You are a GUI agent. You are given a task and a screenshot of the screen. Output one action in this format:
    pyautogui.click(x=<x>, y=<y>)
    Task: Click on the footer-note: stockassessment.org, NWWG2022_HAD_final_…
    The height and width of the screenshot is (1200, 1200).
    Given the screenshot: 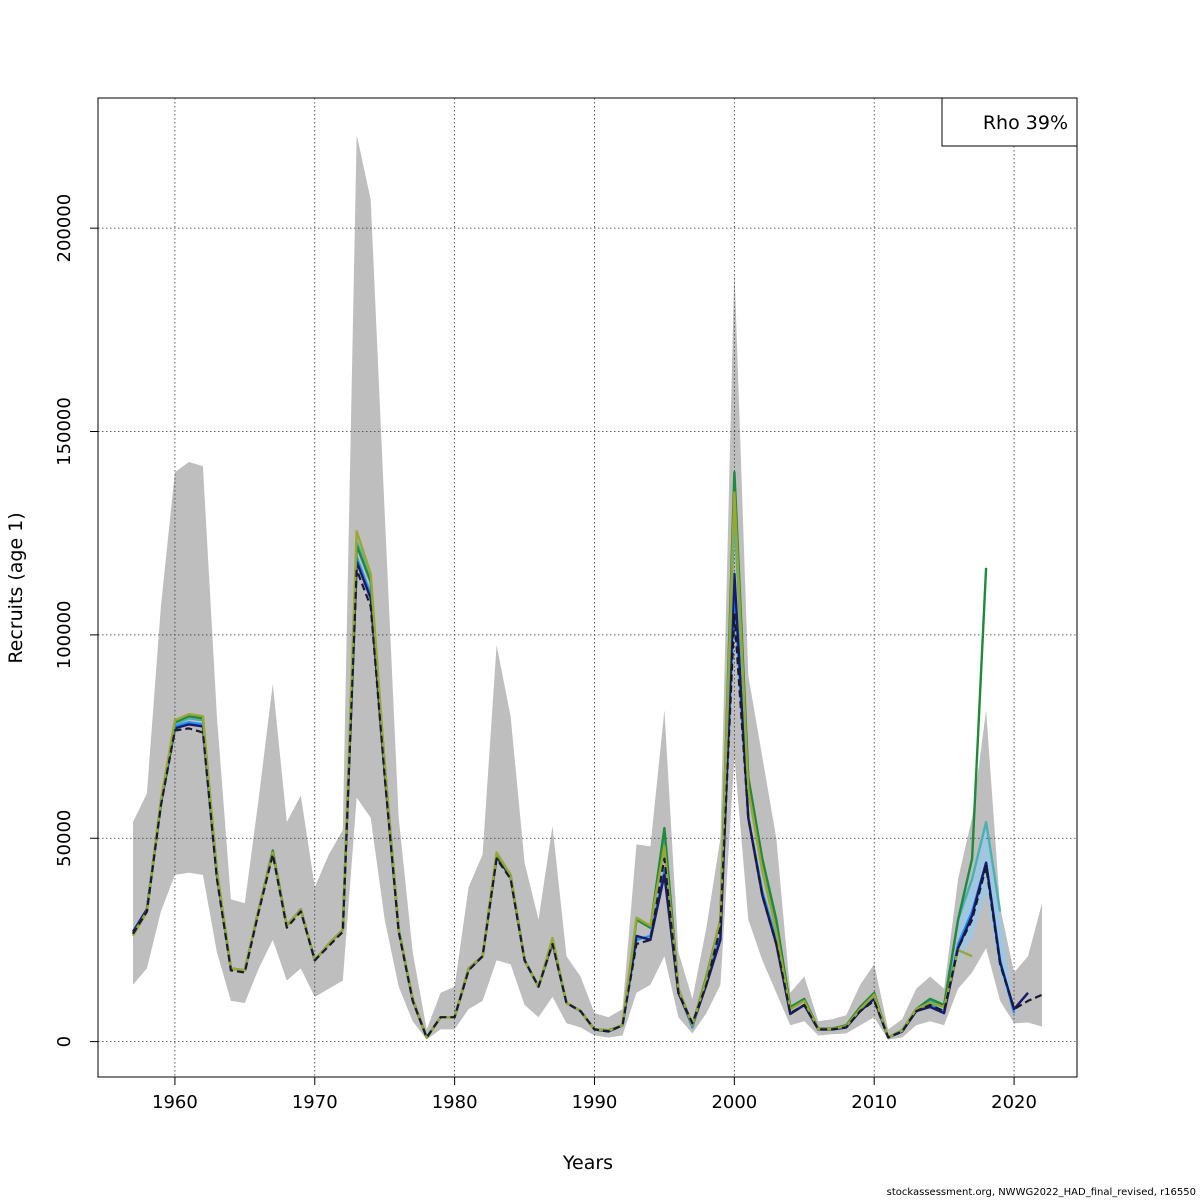 What is the action you would take?
    pyautogui.click(x=1041, y=1192)
    